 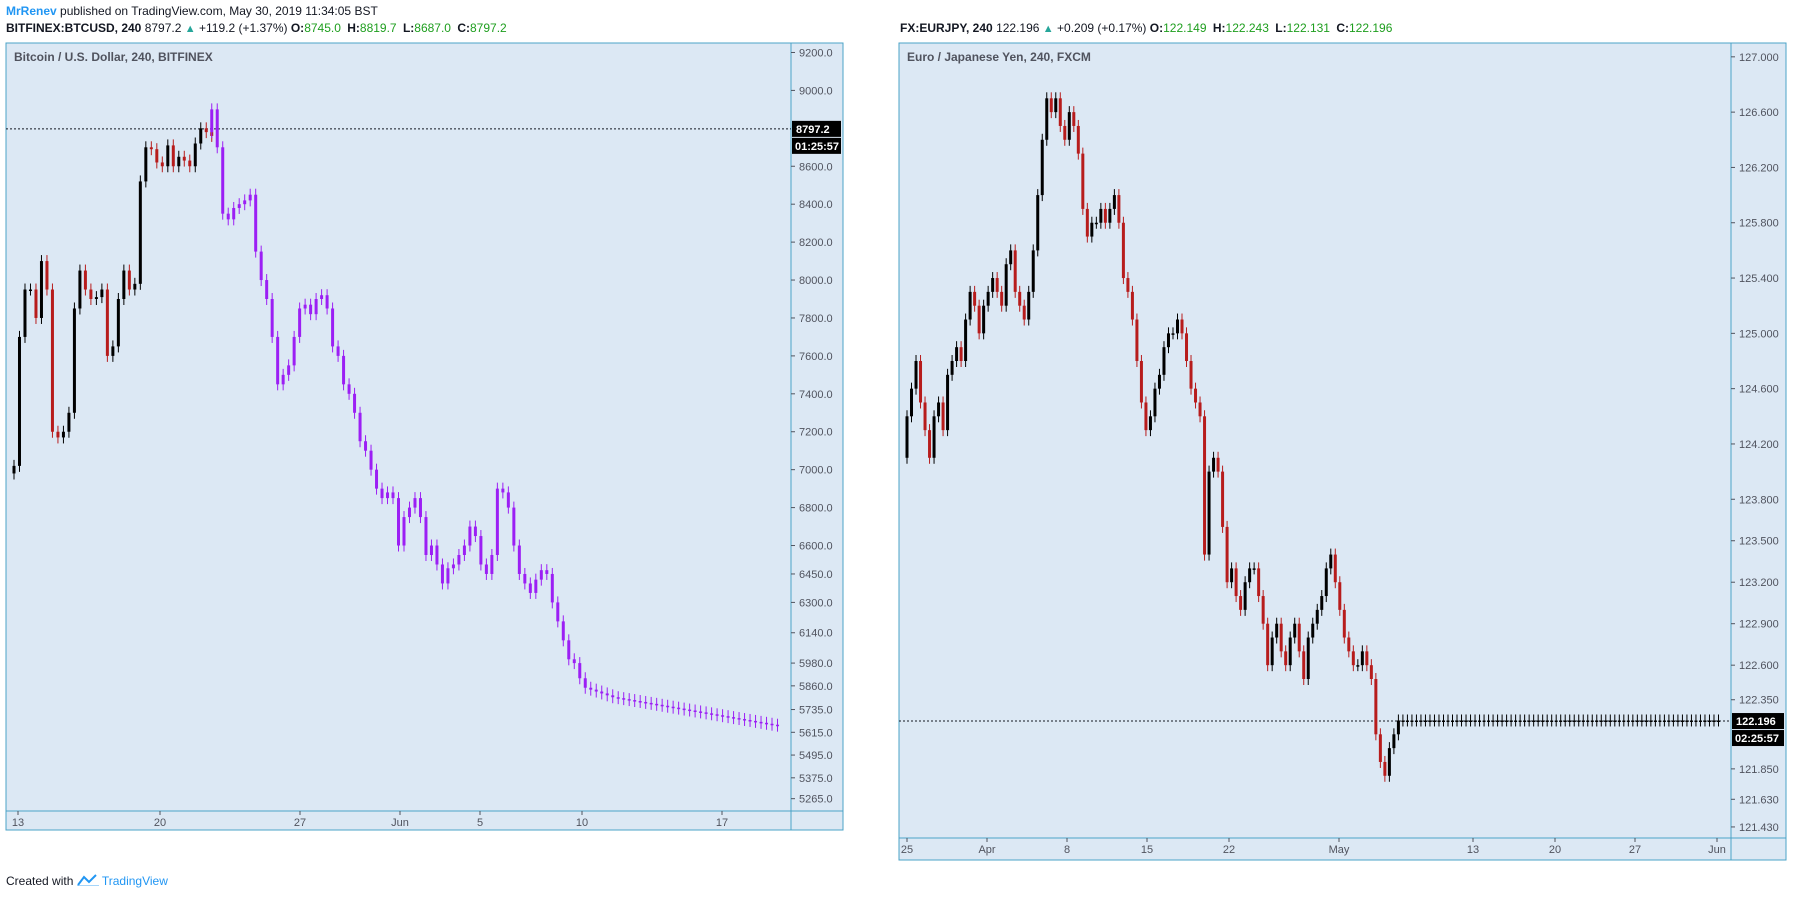 What do you see at coordinates (31, 11) in the screenshot?
I see `author-link: MrRenev` at bounding box center [31, 11].